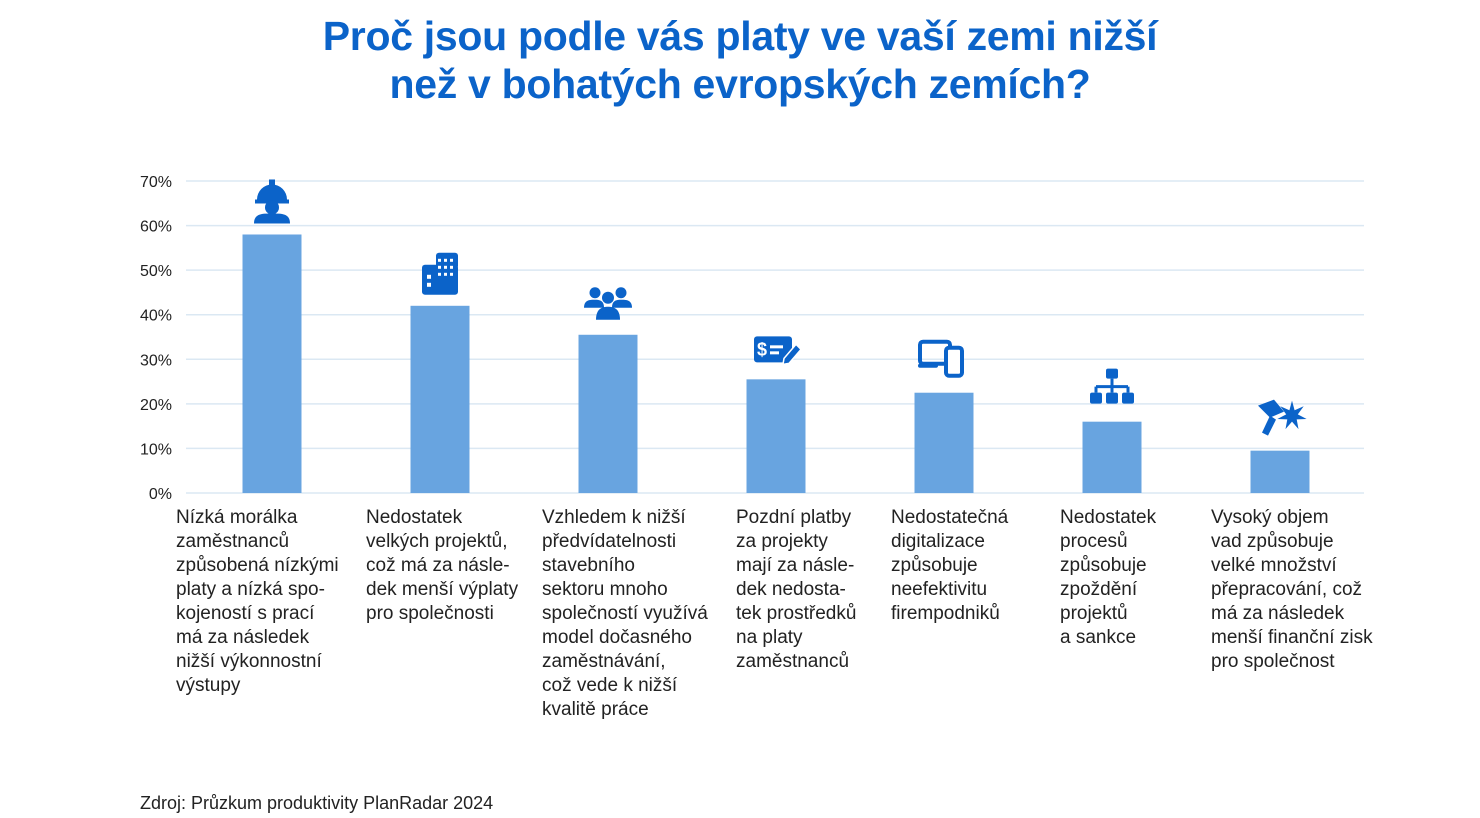  What do you see at coordinates (160, 494) in the screenshot?
I see `y-tick-label: 0%` at bounding box center [160, 494].